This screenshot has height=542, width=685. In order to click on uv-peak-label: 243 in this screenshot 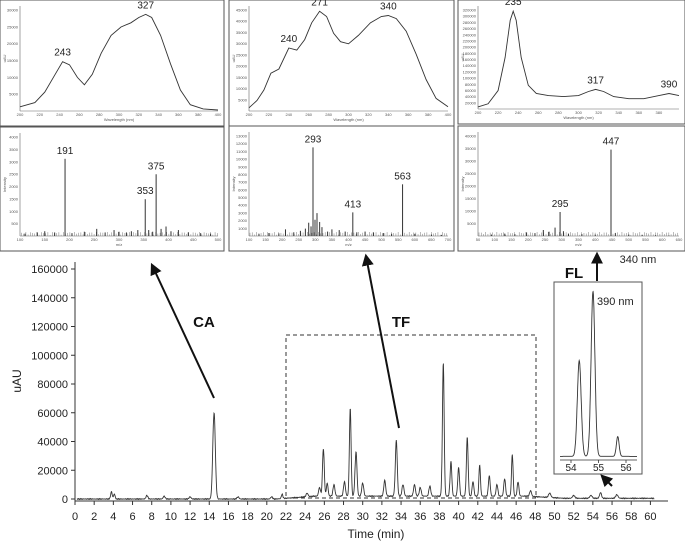, I will do `click(62, 53)`.